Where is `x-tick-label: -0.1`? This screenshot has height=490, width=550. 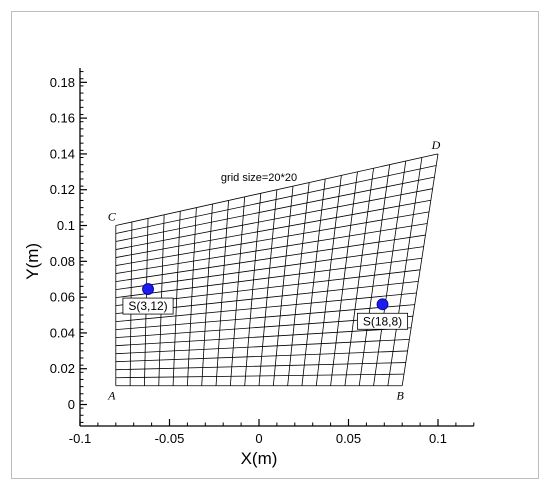
x-tick-label: -0.1 is located at coordinates (80, 438).